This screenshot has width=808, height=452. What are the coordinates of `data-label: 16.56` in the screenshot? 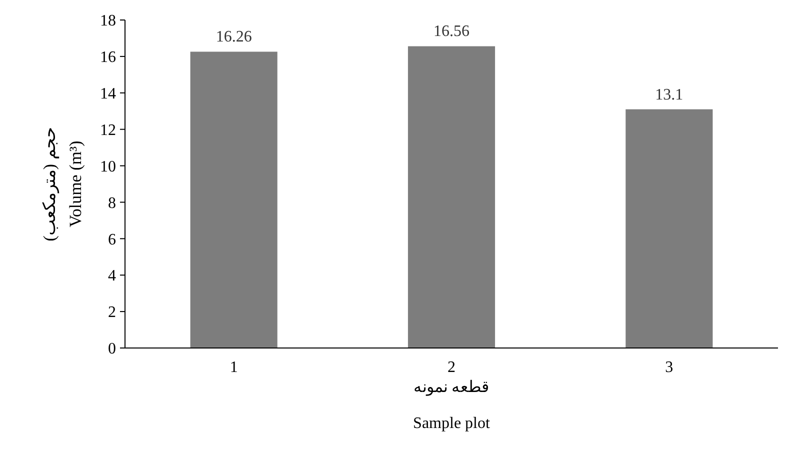 It's located at (452, 31).